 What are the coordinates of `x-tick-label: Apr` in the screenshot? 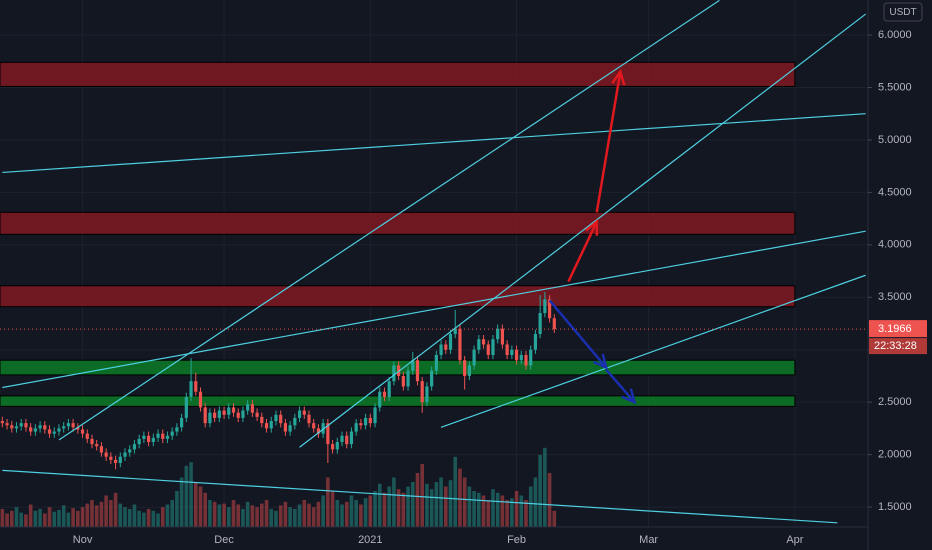 It's located at (794, 540).